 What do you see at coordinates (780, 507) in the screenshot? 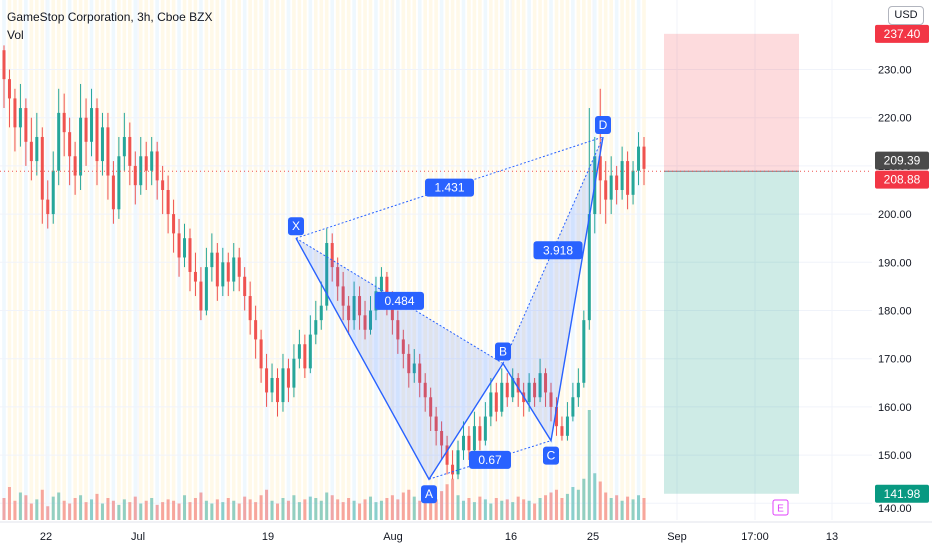
I see `event-marker: E` at bounding box center [780, 507].